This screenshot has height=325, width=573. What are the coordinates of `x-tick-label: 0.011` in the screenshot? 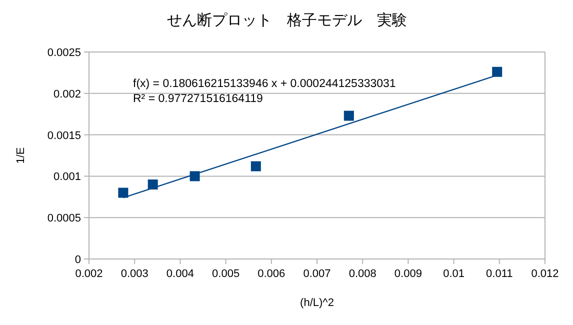 It's located at (499, 274).